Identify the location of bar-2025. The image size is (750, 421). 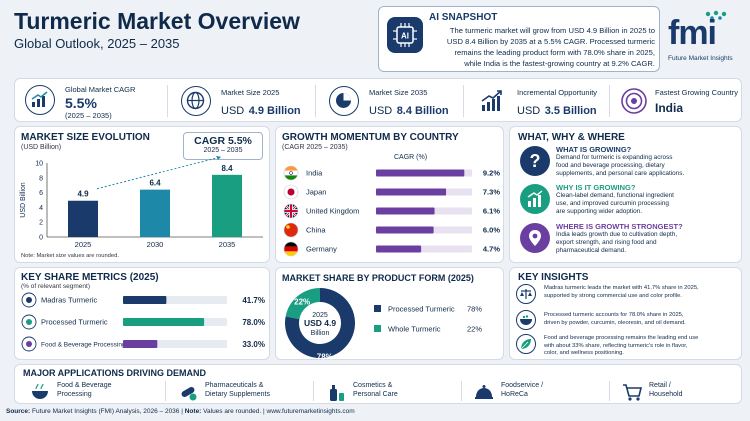
(83, 218).